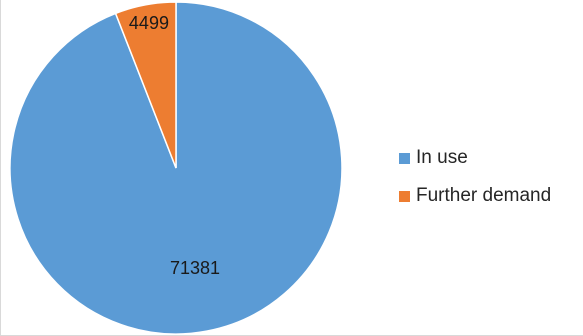  I want to click on legend: In use Further demand, so click(475, 184).